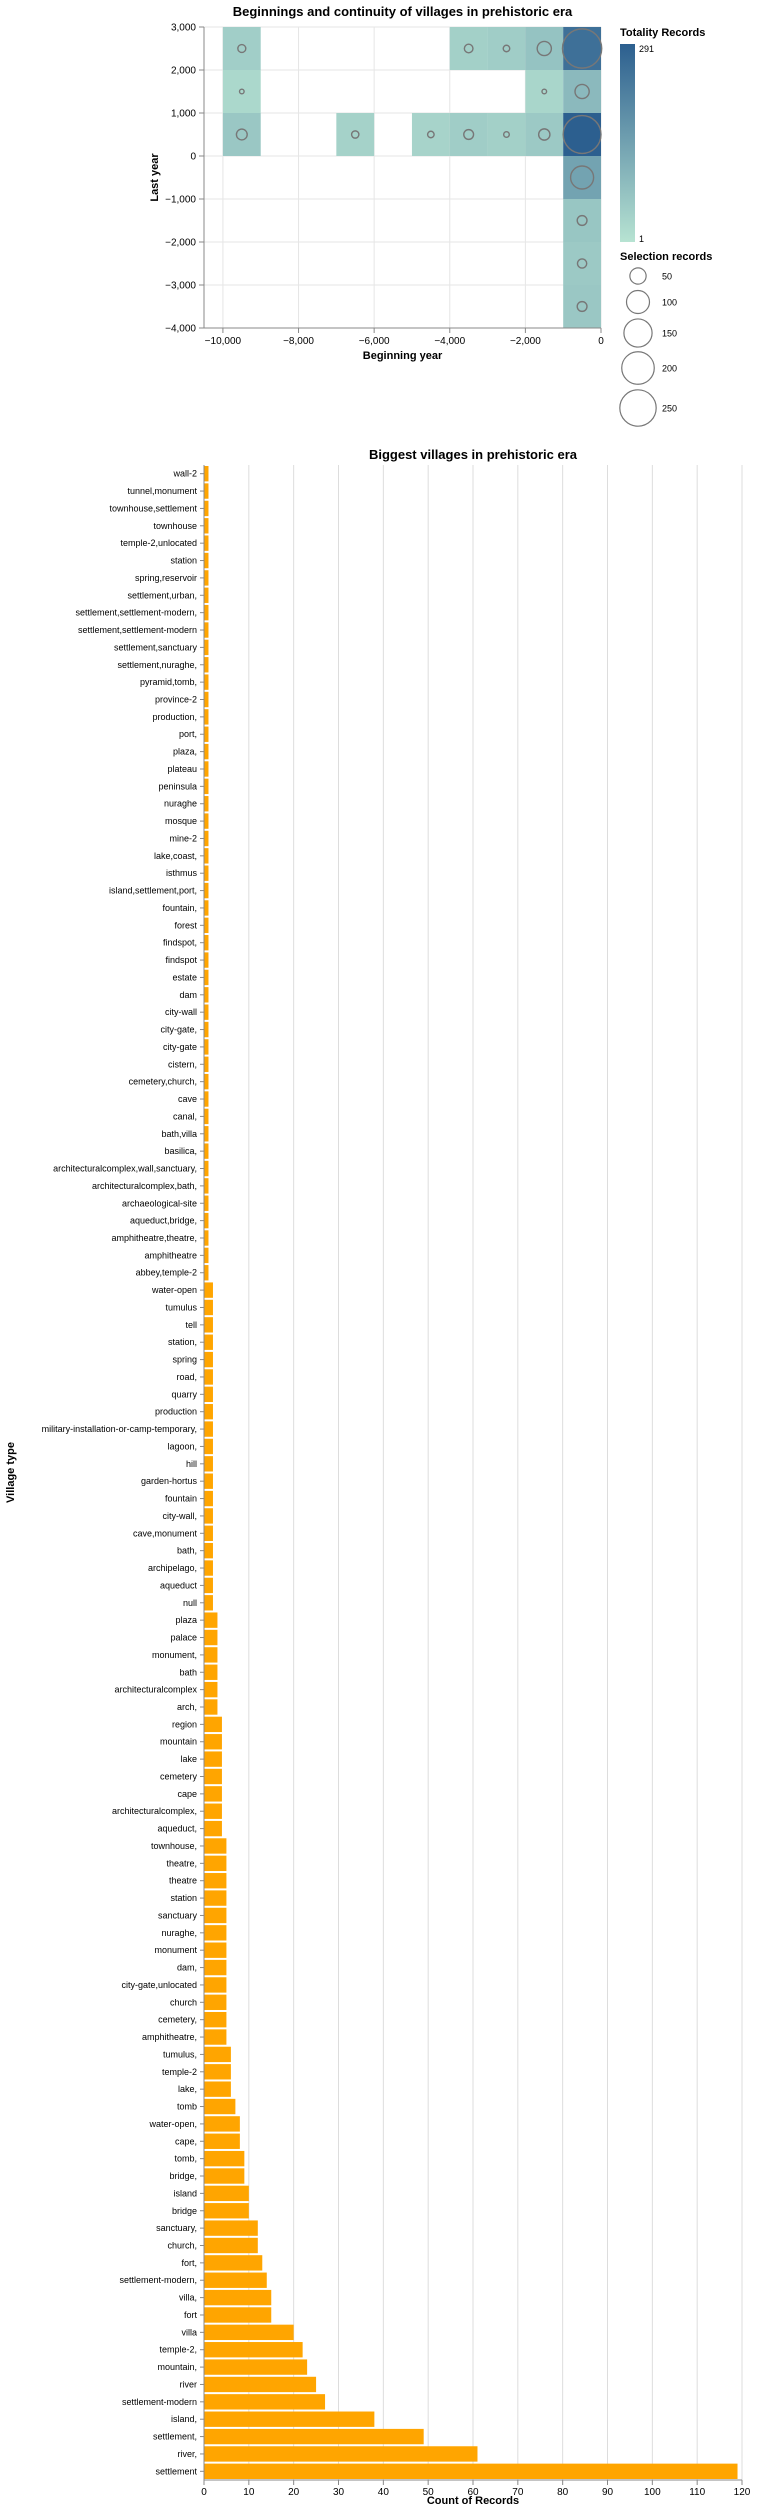 This screenshot has width=758, height=2504. What do you see at coordinates (188, 2298) in the screenshot?
I see `y-tick-label: villa,` at bounding box center [188, 2298].